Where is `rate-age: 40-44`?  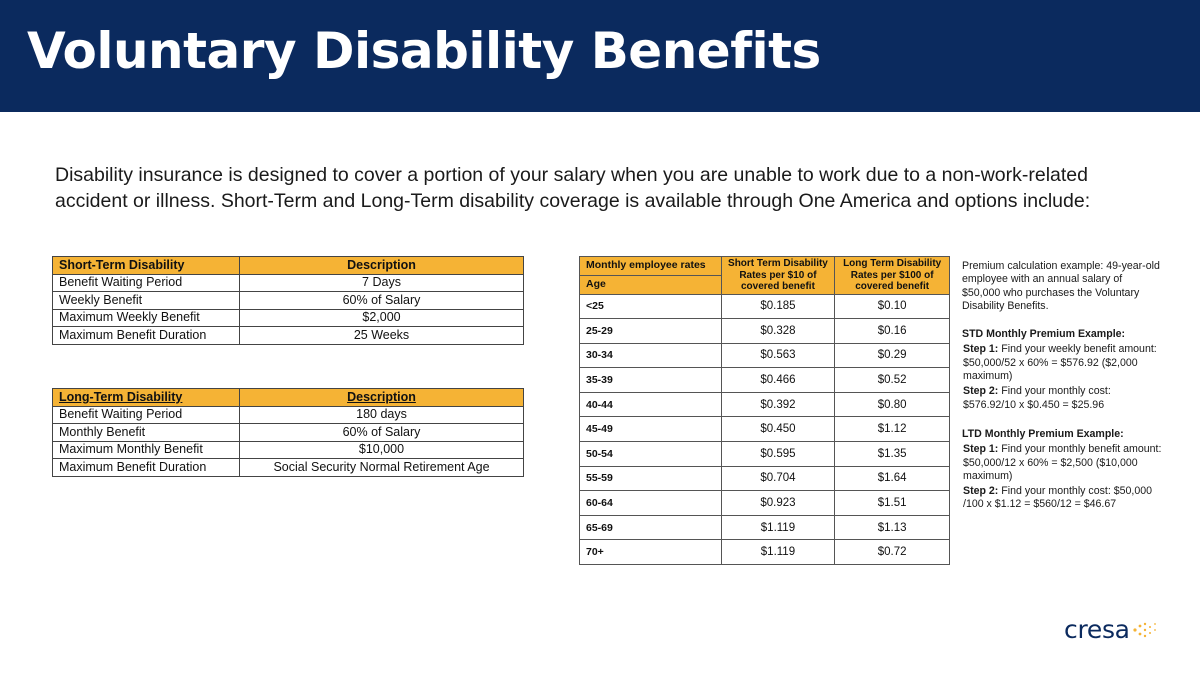 rate-age: 40-44 is located at coordinates (650, 404).